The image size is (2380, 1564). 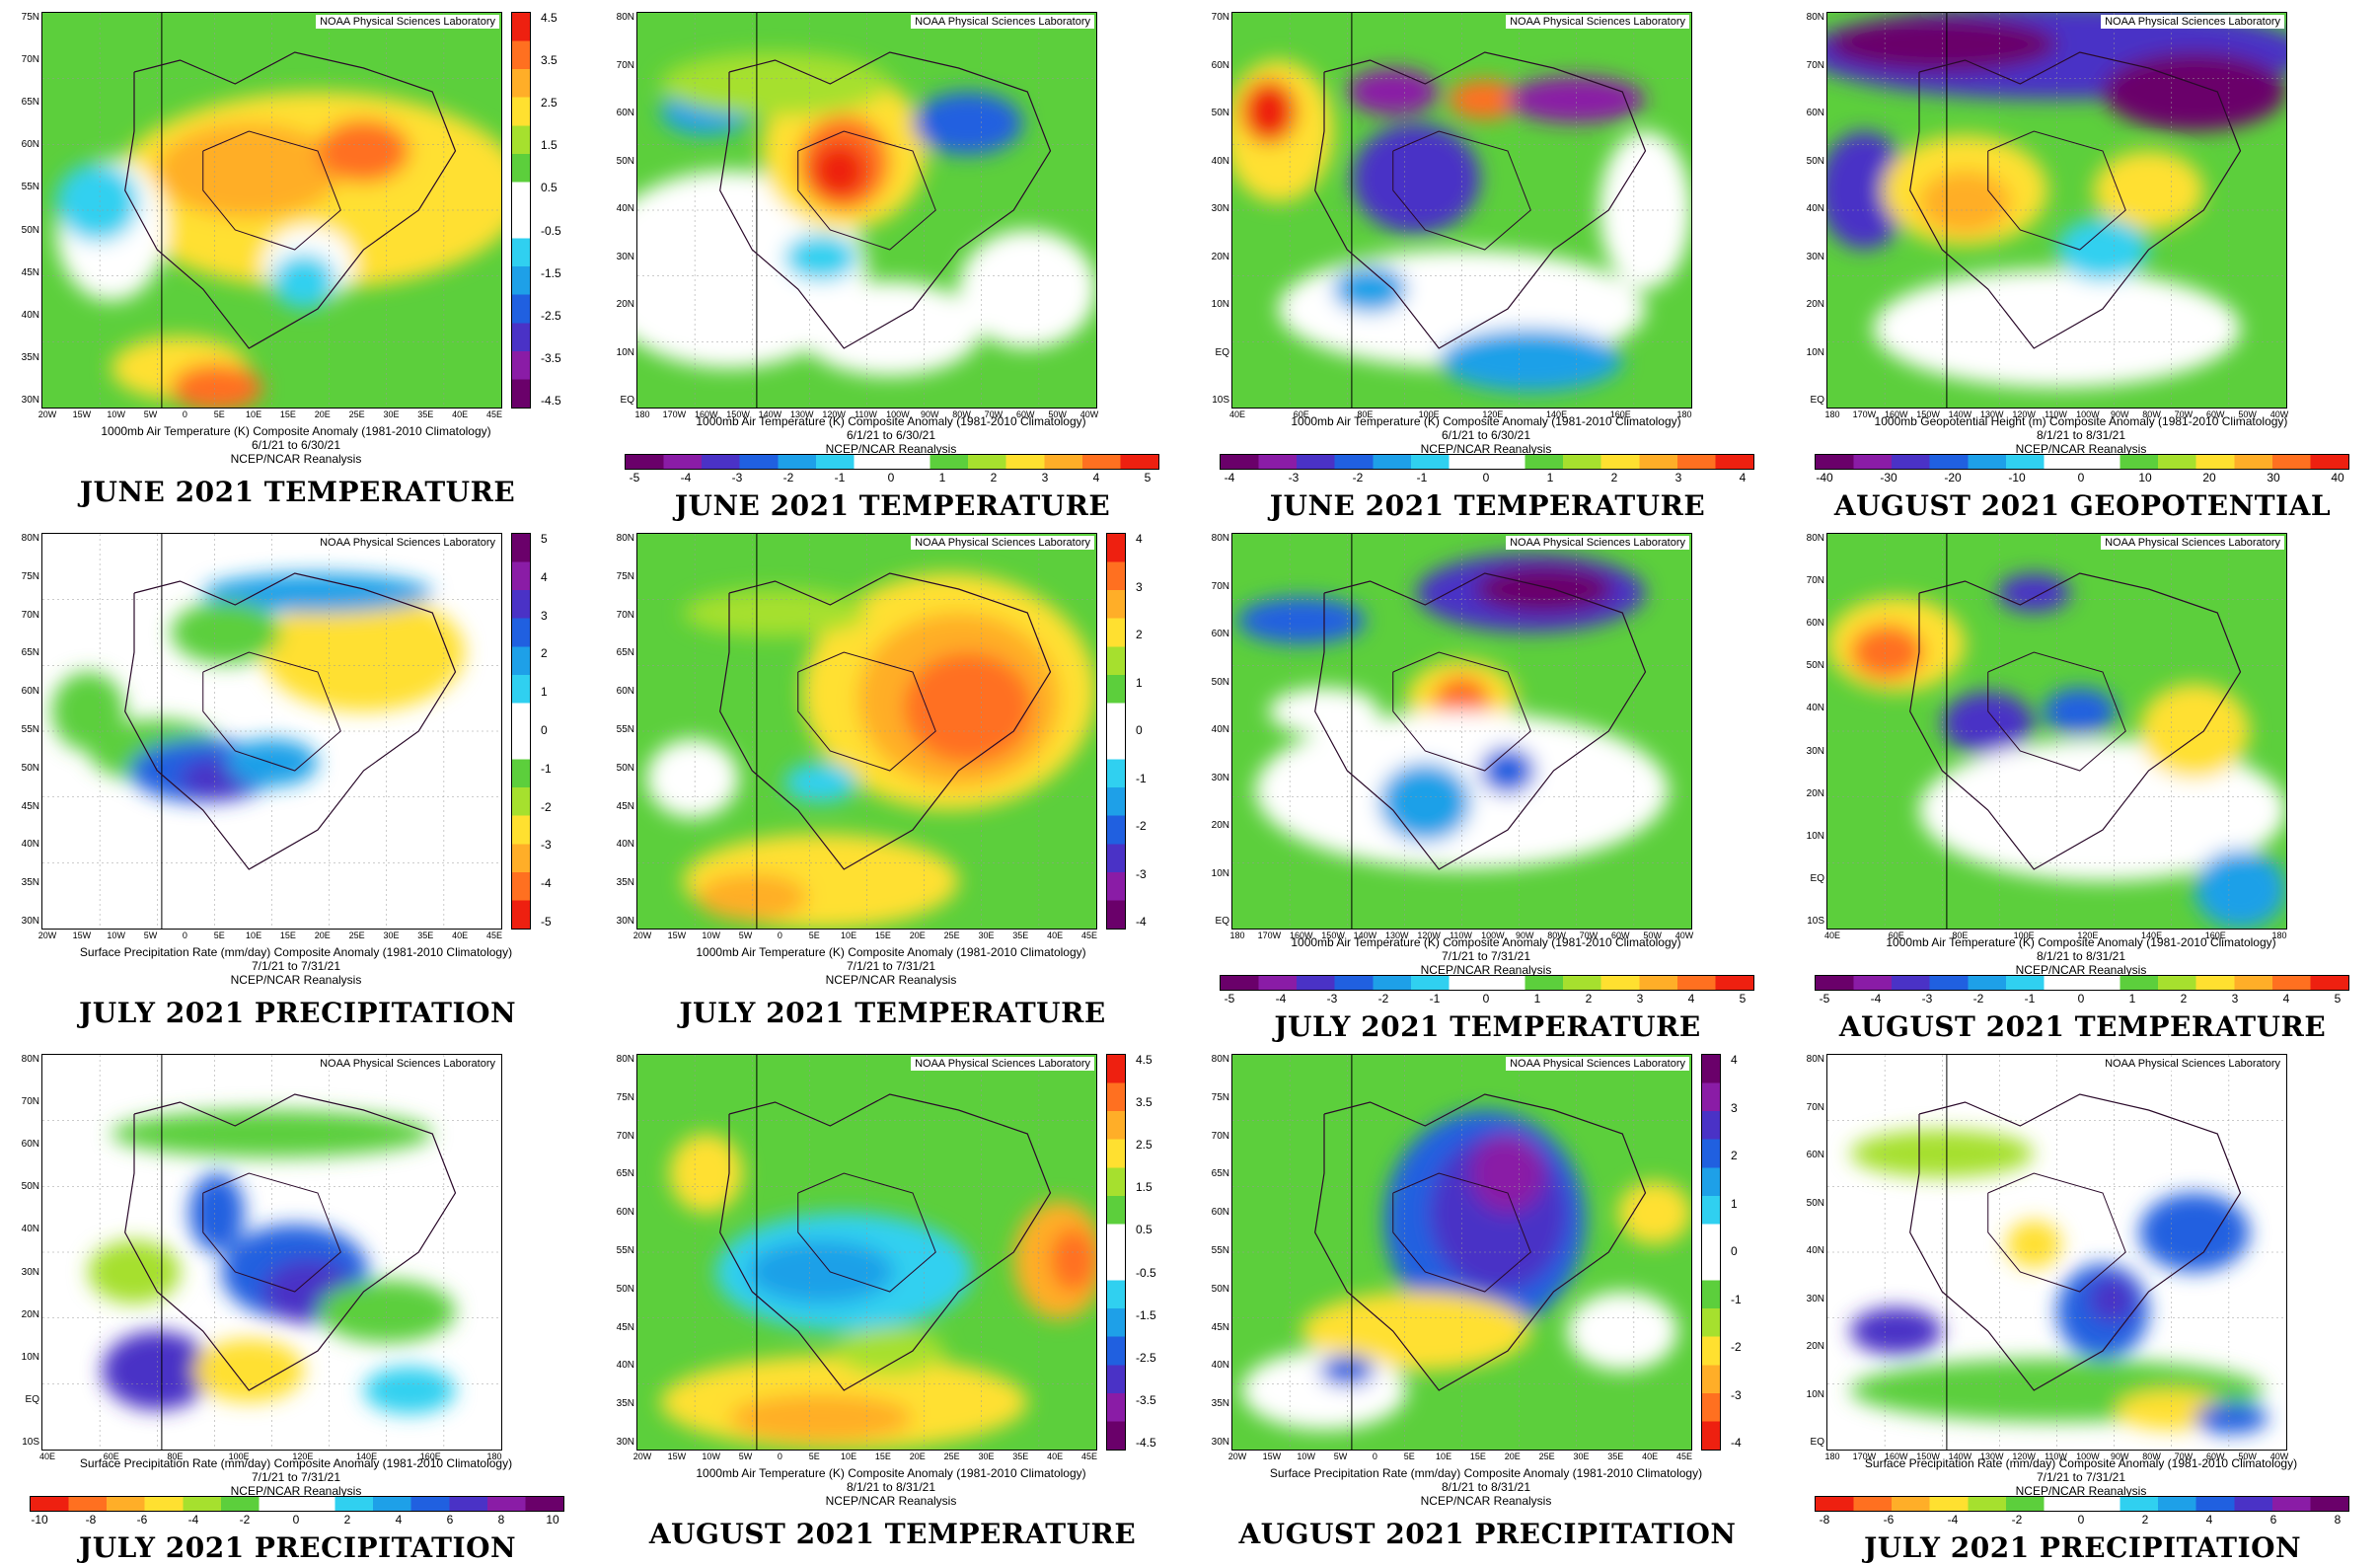 What do you see at coordinates (175, 1456) in the screenshot?
I see `longitude-label: 80E` at bounding box center [175, 1456].